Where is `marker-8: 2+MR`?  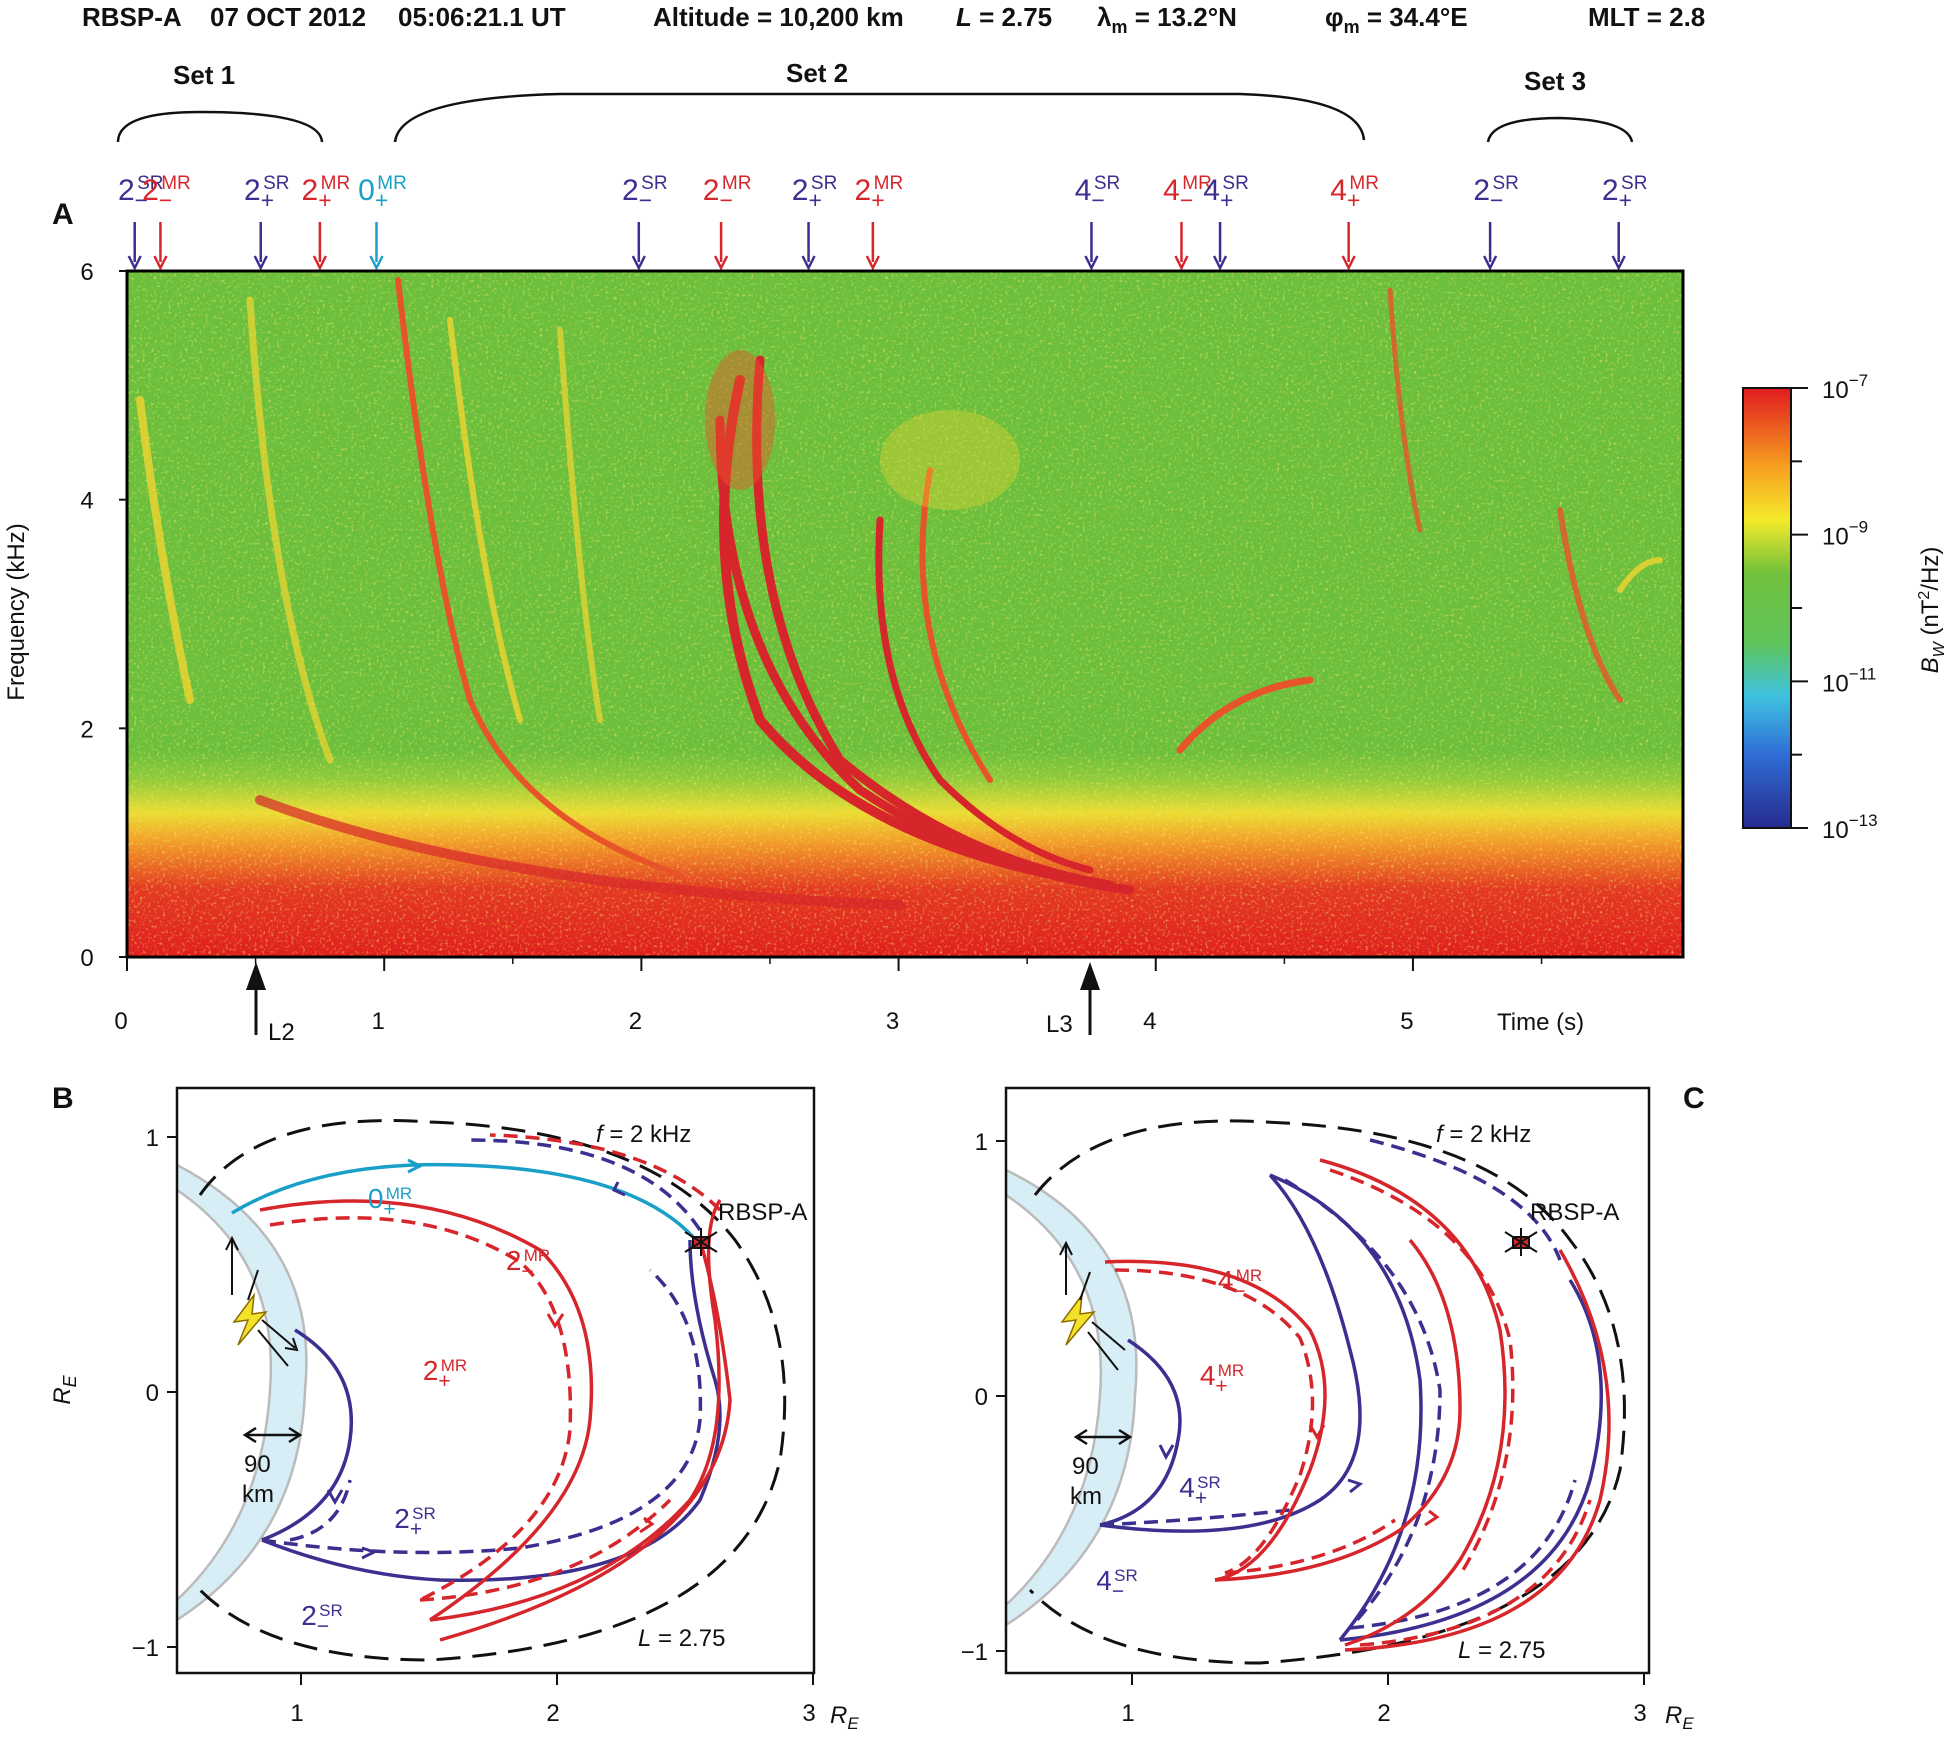
marker-8: 2+MR is located at coordinates (879, 222).